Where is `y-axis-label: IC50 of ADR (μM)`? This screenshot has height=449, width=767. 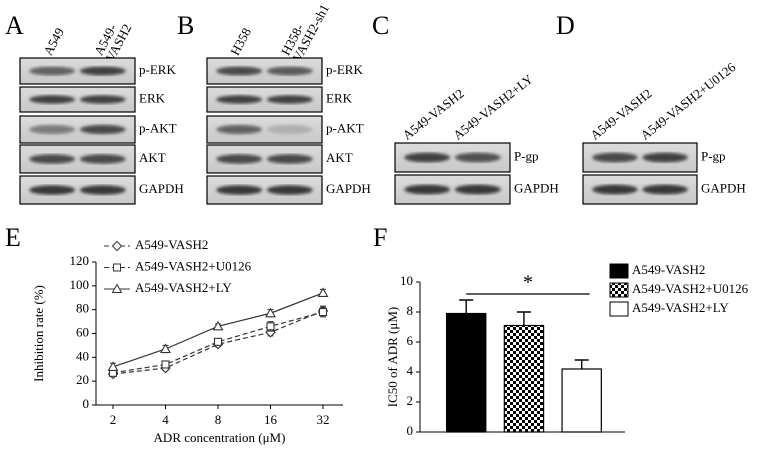
y-axis-label: IC50 of ADR (μM) is located at coordinates (392, 357).